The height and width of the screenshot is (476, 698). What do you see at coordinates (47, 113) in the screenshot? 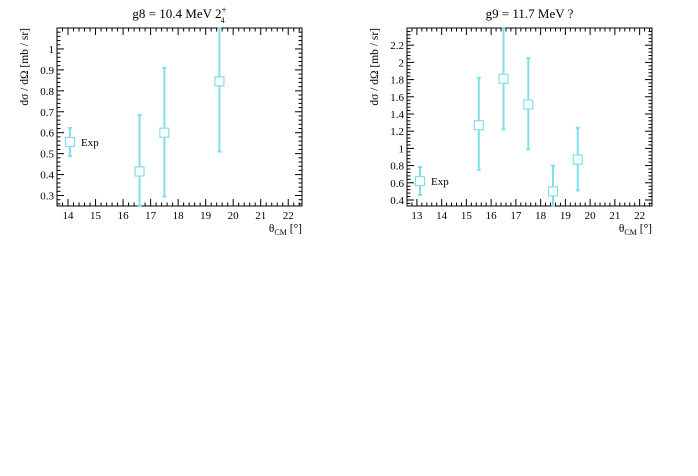
I see `y-tick-label: 0.7` at bounding box center [47, 113].